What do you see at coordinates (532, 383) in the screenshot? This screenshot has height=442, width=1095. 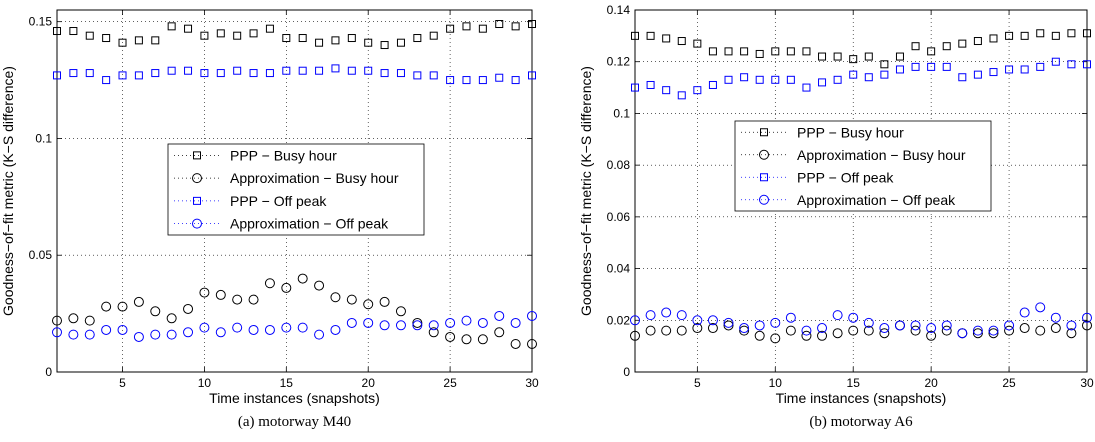 I see `x-tick-label: 30` at bounding box center [532, 383].